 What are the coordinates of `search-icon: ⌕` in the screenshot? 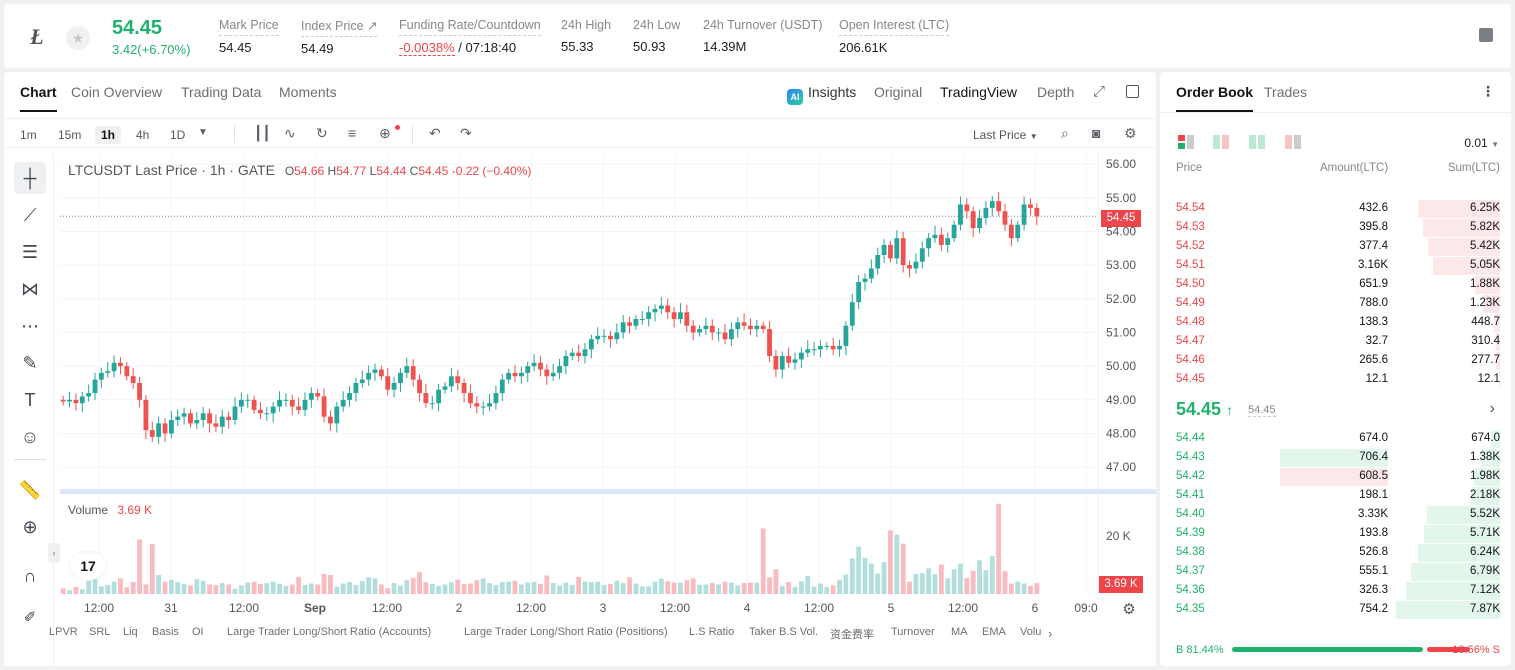 It's located at (1065, 133).